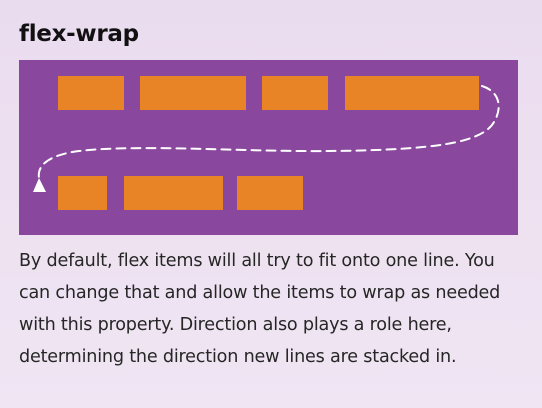 The height and width of the screenshot is (408, 542). I want to click on section-title: flex-wrap, so click(79, 34).